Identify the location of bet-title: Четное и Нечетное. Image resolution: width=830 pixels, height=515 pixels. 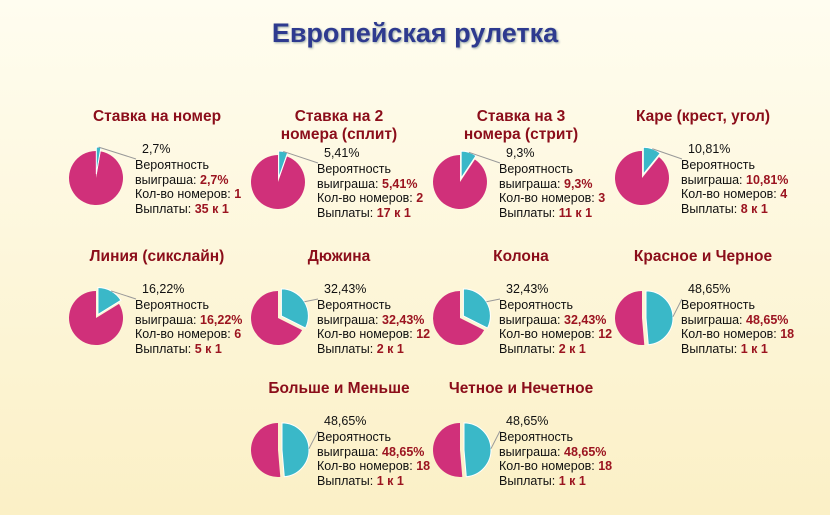
(521, 388).